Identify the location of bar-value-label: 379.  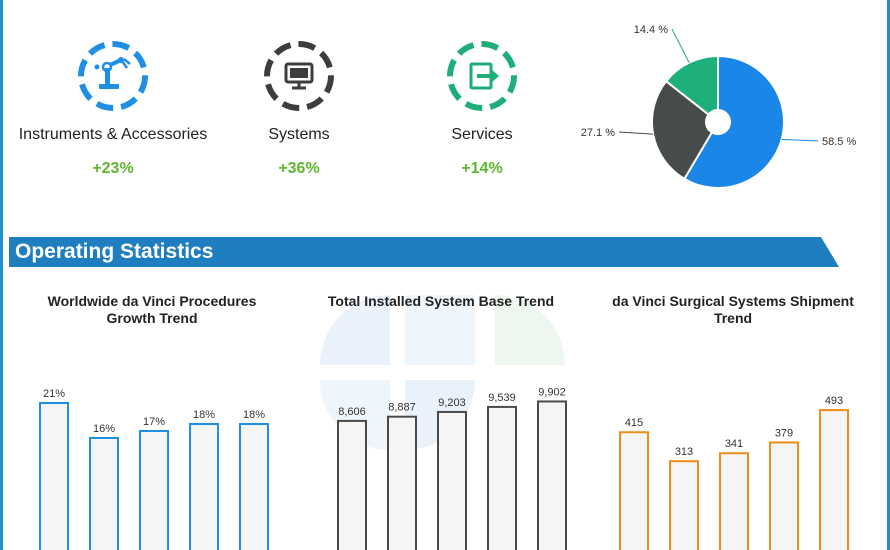
(784, 433).